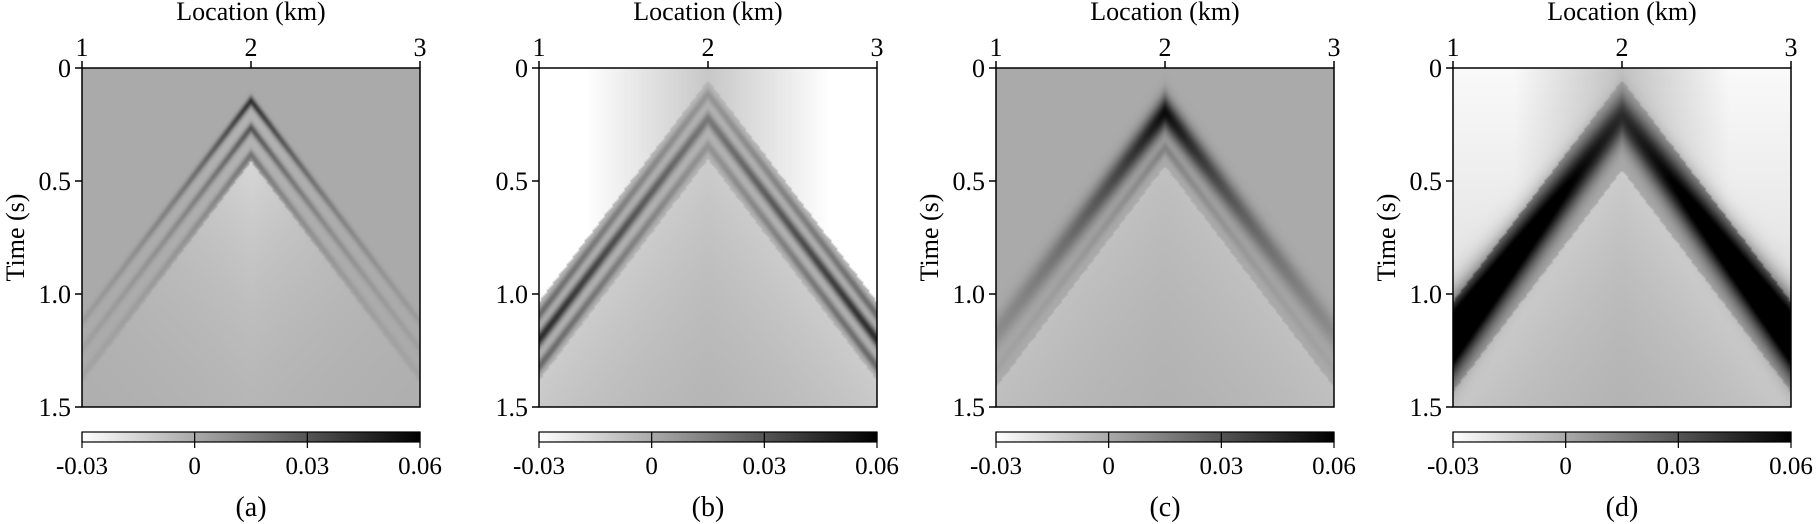 The width and height of the screenshot is (1818, 524). Describe the element at coordinates (1164, 507) in the screenshot. I see `panel-caption: (c)` at that location.